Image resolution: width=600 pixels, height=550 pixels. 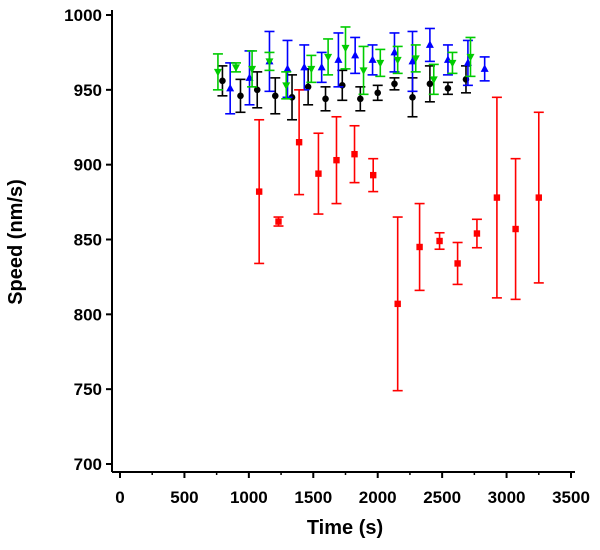 I want to click on x-tick-label: 3500, so click(x=571, y=497).